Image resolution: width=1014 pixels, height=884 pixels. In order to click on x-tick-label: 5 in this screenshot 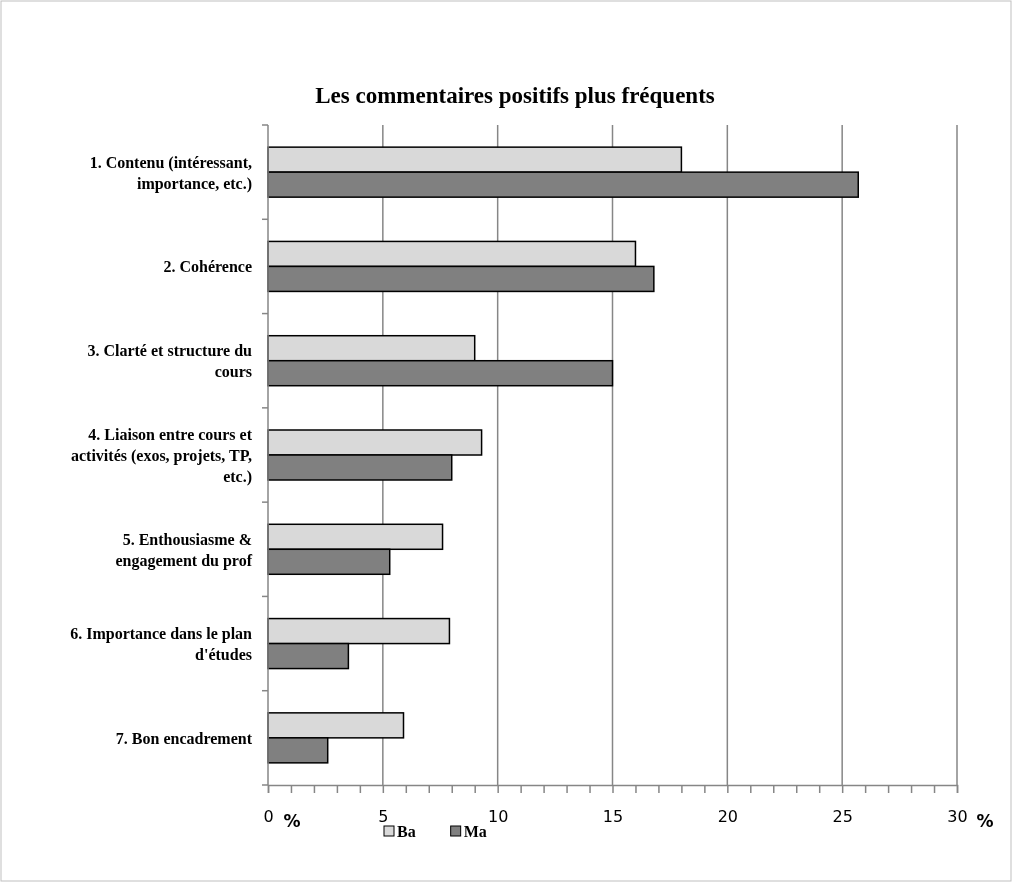, I will do `click(383, 817)`.